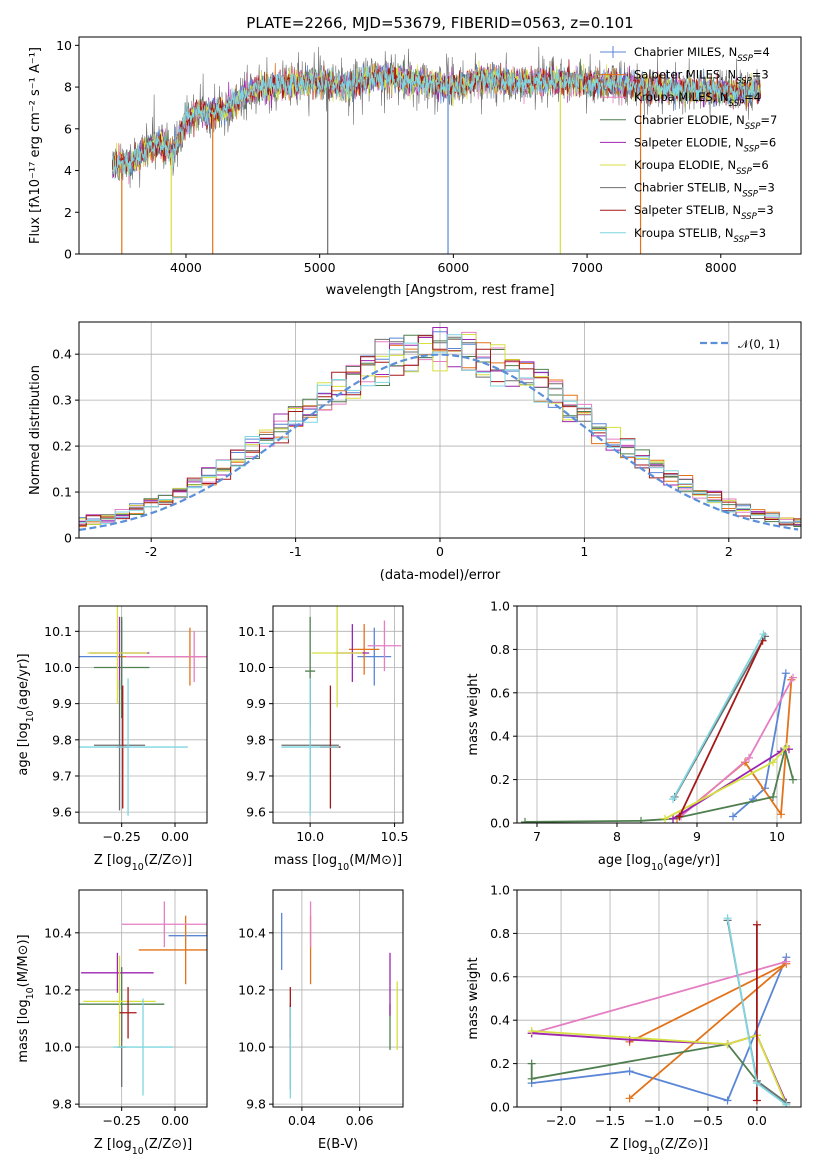 Image resolution: width=819 pixels, height=1170 pixels. What do you see at coordinates (320, 267) in the screenshot?
I see `x-tick-label: 5000` at bounding box center [320, 267].